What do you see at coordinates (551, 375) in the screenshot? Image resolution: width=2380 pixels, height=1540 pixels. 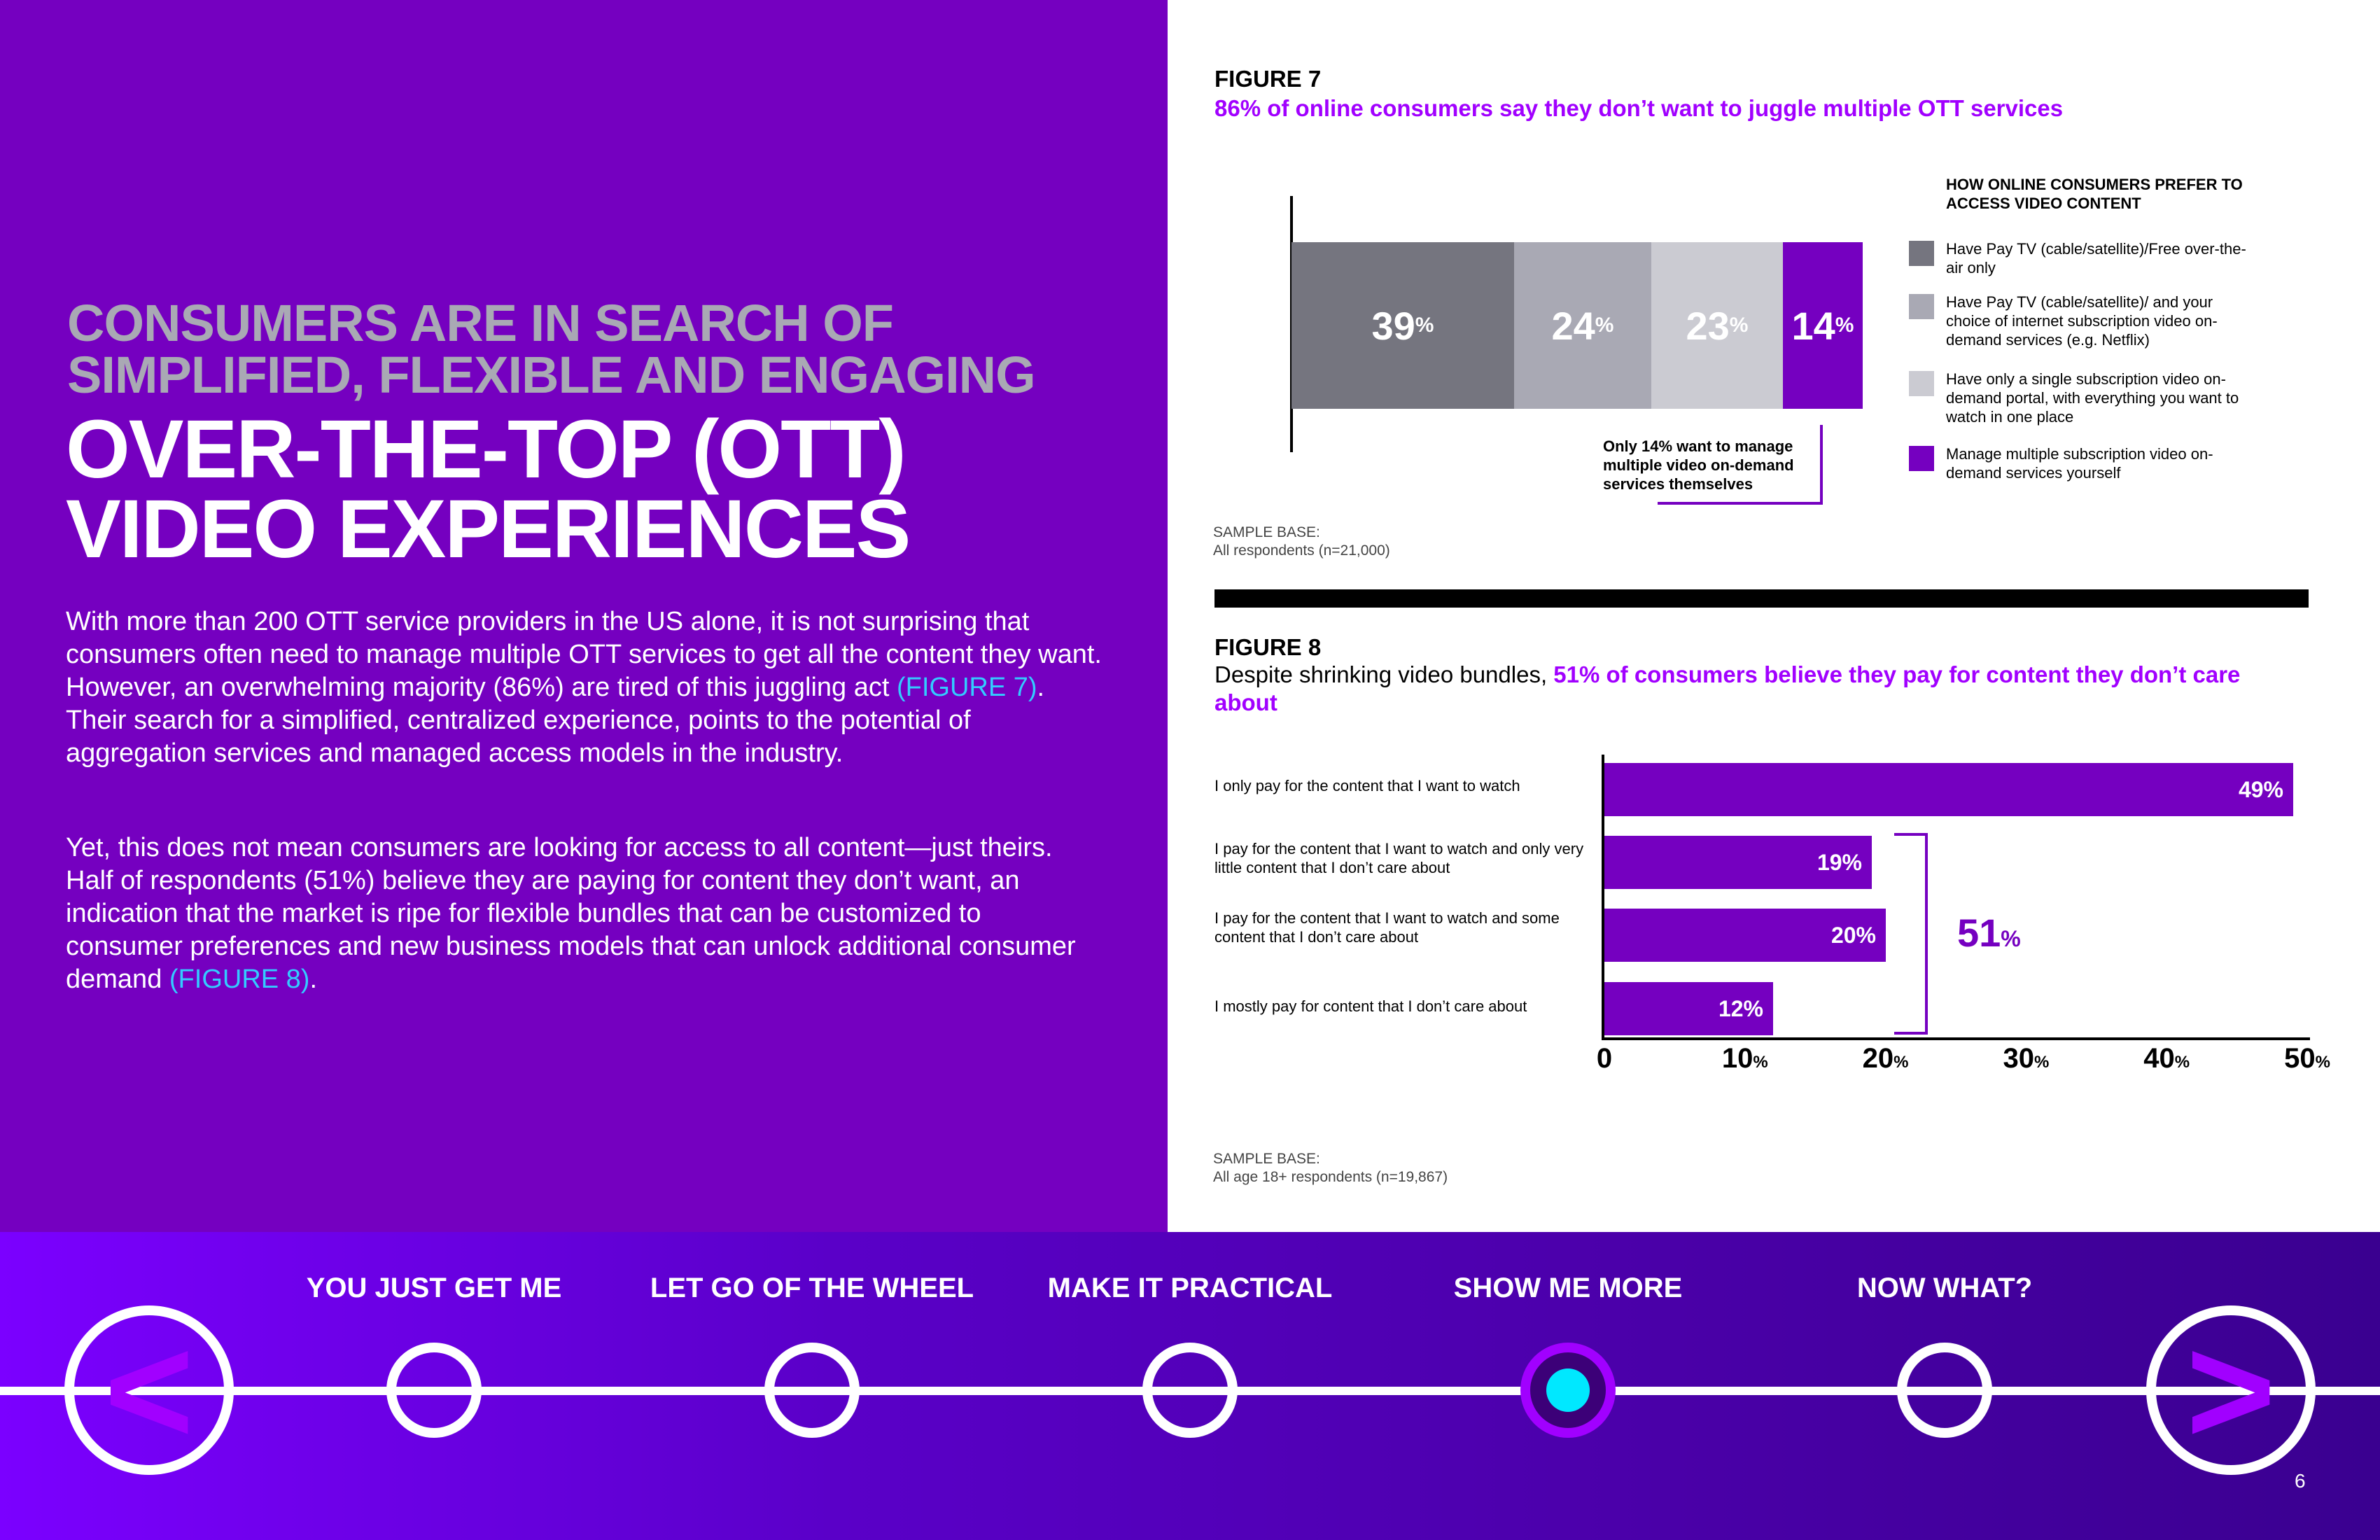 I see `heading-grey-line: SIMPLIFIED, FLEXIBLE AND ENGAGING` at bounding box center [551, 375].